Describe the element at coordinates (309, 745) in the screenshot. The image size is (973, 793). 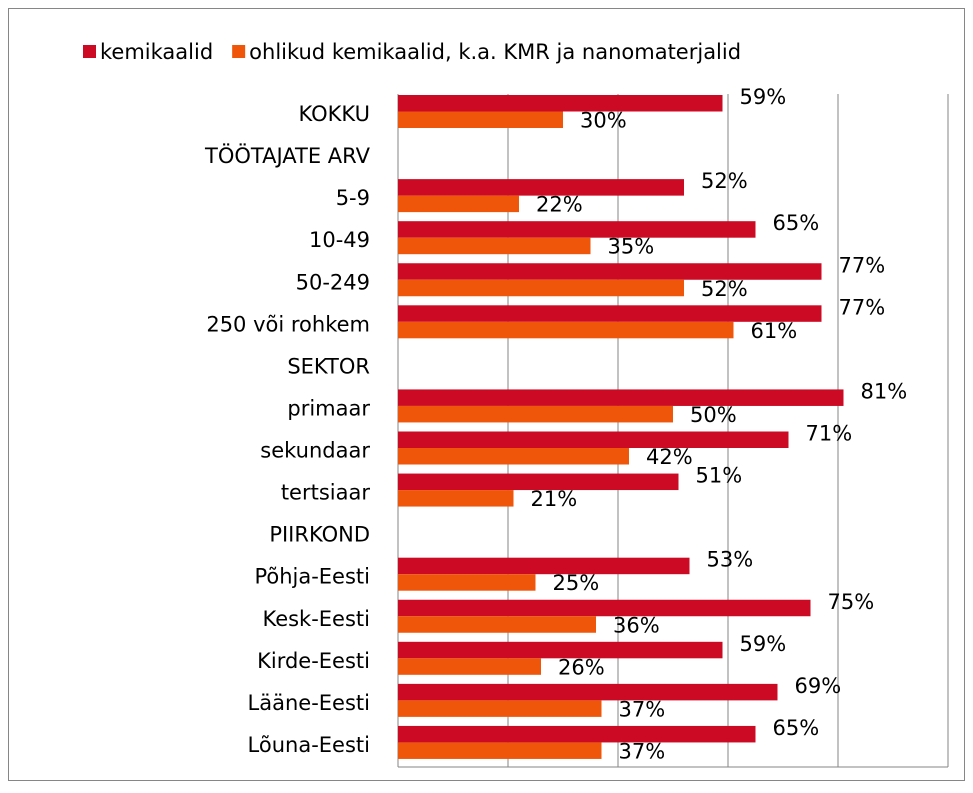
I see `y-tick-label: Lõuna-Eesti` at that location.